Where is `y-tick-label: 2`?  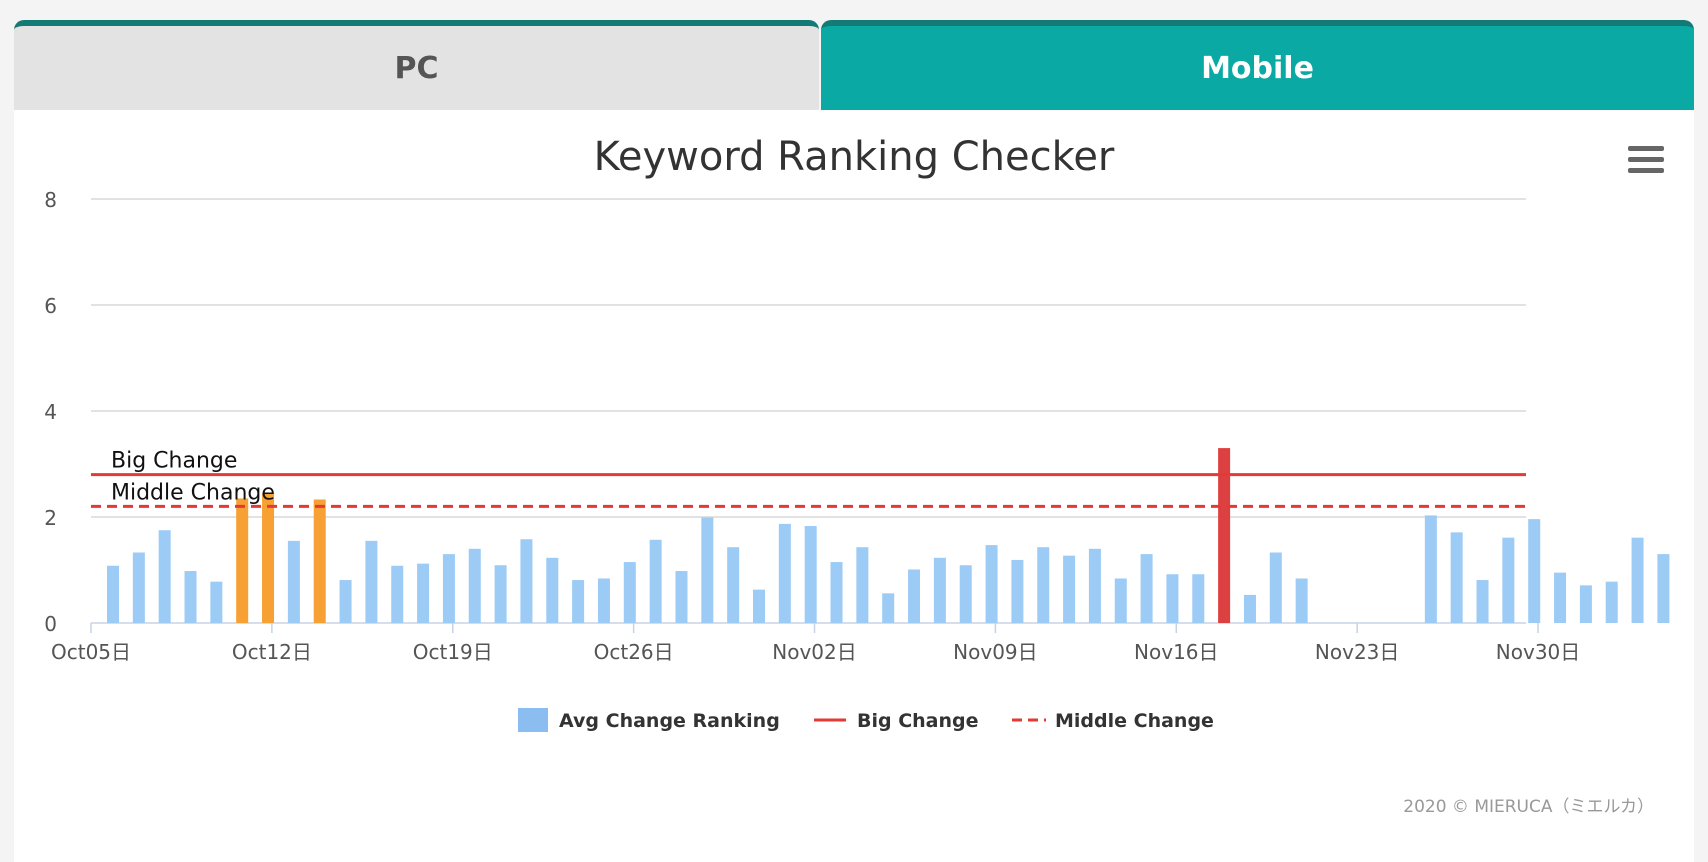
y-tick-label: 2 is located at coordinates (50, 518).